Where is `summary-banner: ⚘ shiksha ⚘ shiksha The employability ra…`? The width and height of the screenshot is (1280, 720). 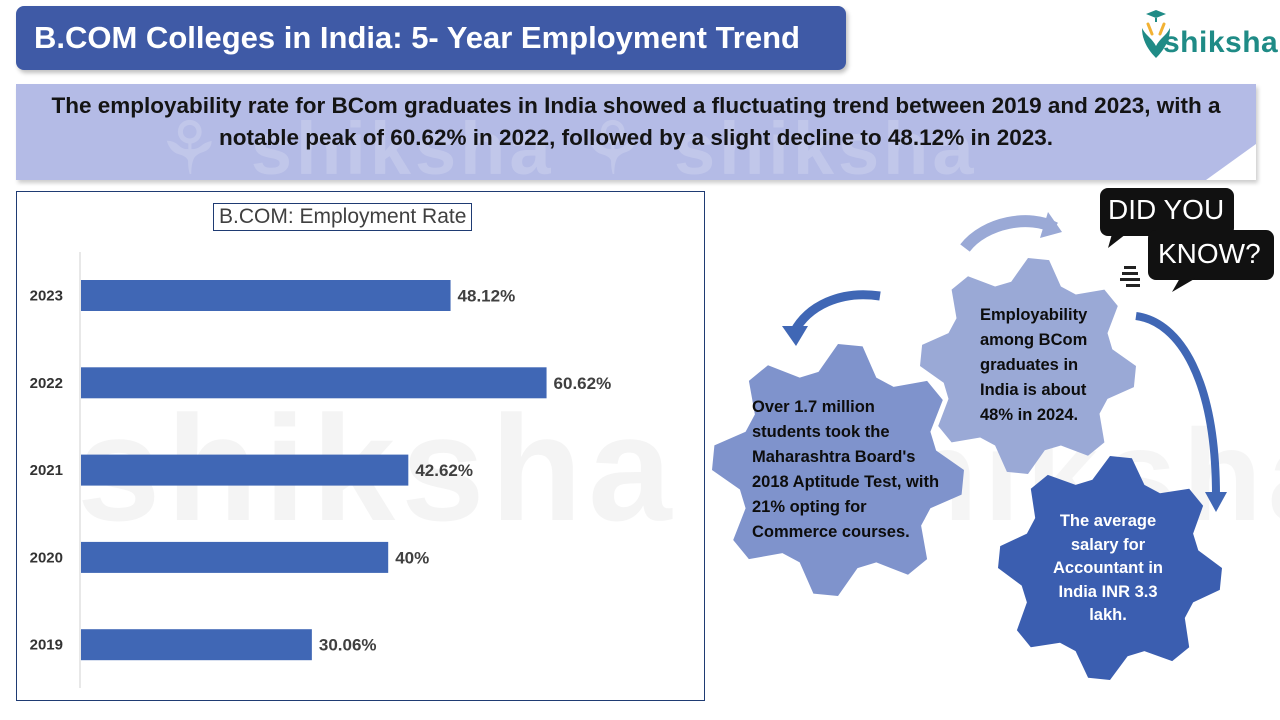
summary-banner: ⚘ shiksha ⚘ shiksha The employability ra… is located at coordinates (636, 132).